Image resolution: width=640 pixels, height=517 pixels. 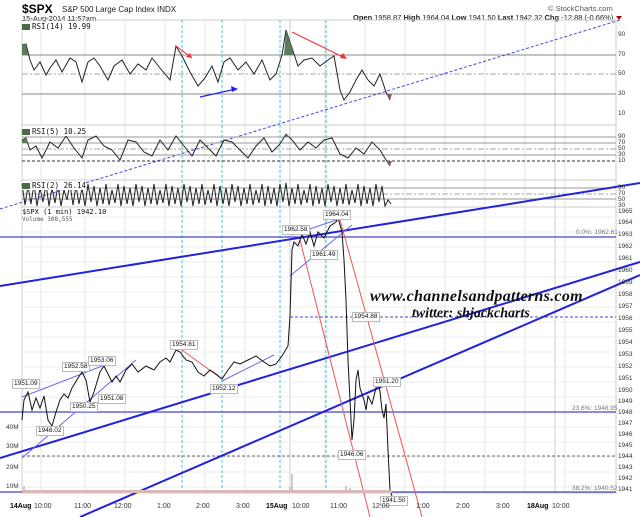 I want to click on volume-label: Volume 308,555, so click(x=47, y=219).